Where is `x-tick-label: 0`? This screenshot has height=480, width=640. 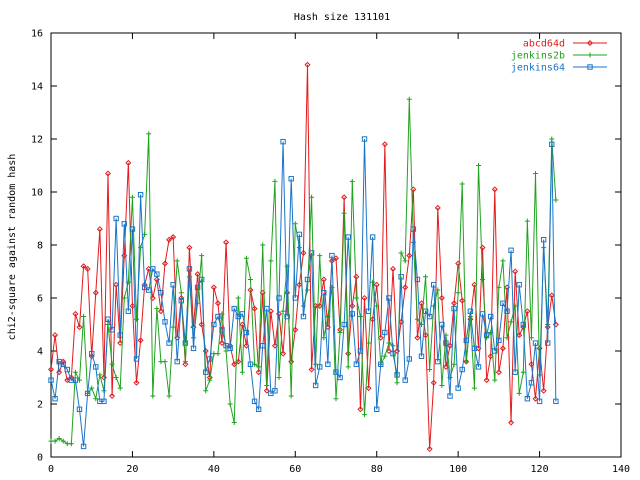 x-tick-label: 0 is located at coordinates (51, 469).